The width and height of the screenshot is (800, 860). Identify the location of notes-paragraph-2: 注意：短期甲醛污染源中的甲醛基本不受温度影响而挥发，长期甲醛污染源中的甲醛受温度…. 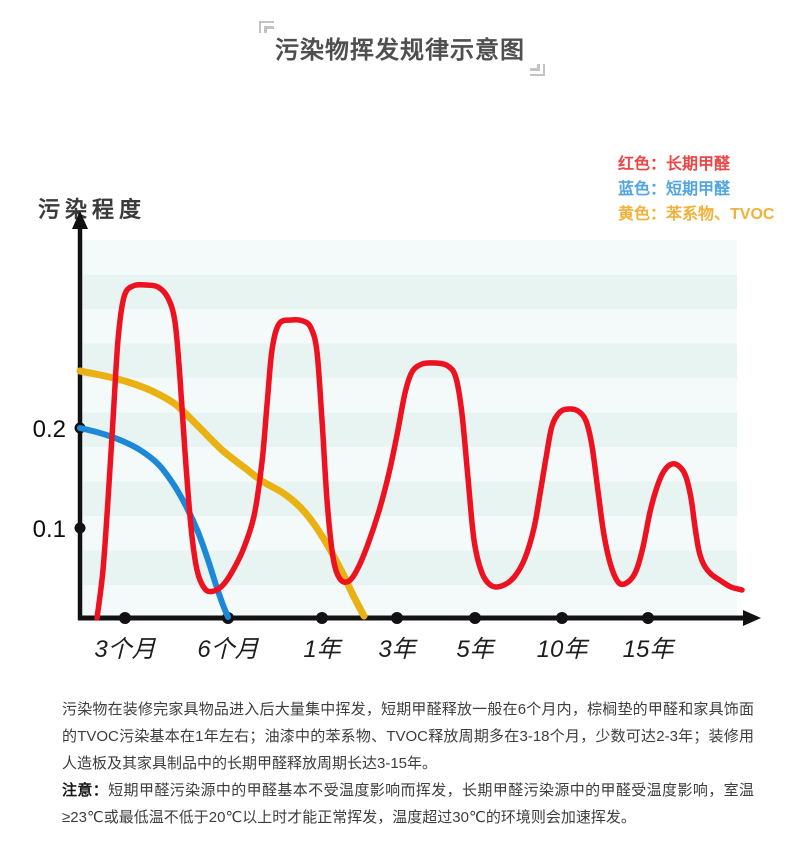
(408, 804).